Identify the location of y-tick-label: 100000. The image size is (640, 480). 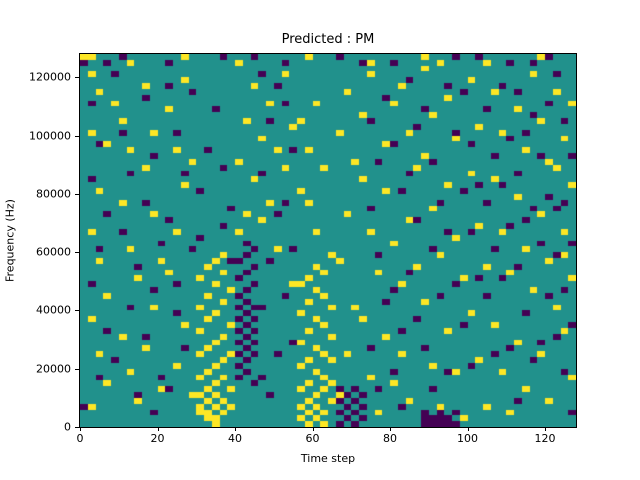
(50, 136).